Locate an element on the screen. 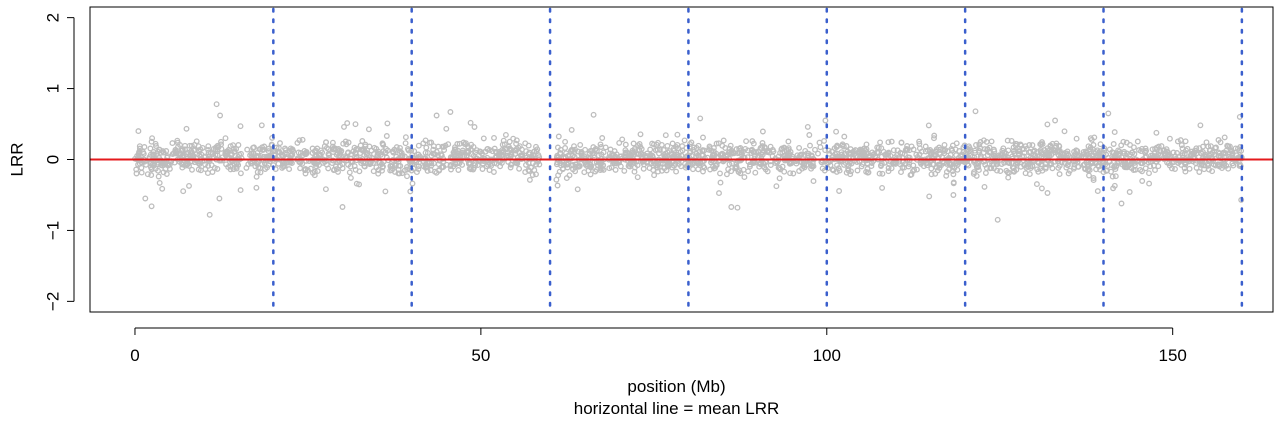 The height and width of the screenshot is (425, 1274). y-tick-label: −1 is located at coordinates (52, 230).